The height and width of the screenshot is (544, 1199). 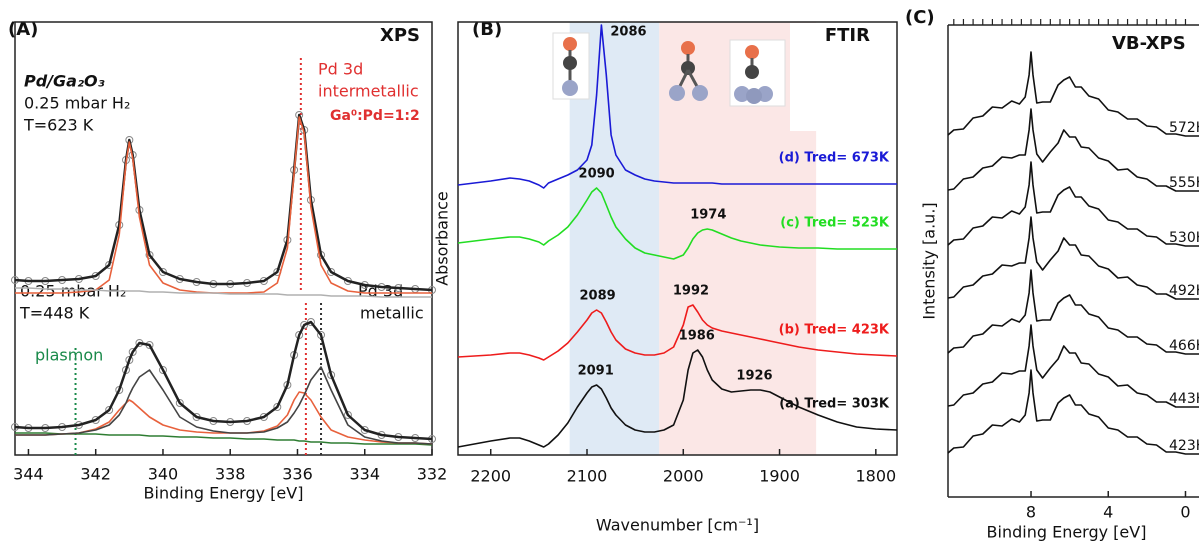 I want to click on series-label: 572K, so click(x=1184, y=128).